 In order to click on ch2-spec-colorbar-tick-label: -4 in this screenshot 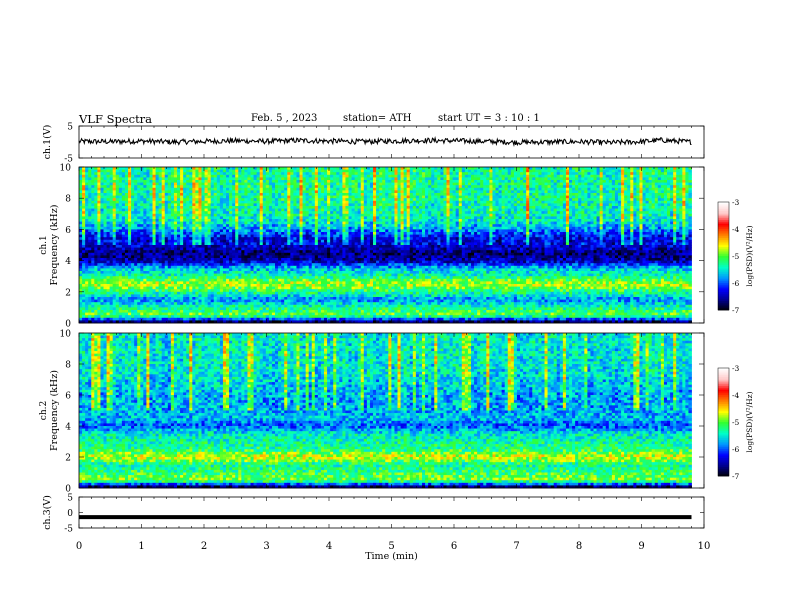, I will do `click(736, 395)`.